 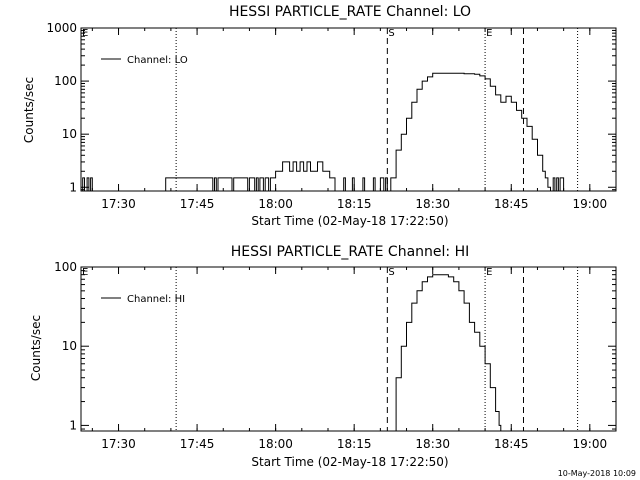 I want to click on legend: Channel: HI, so click(x=143, y=299).